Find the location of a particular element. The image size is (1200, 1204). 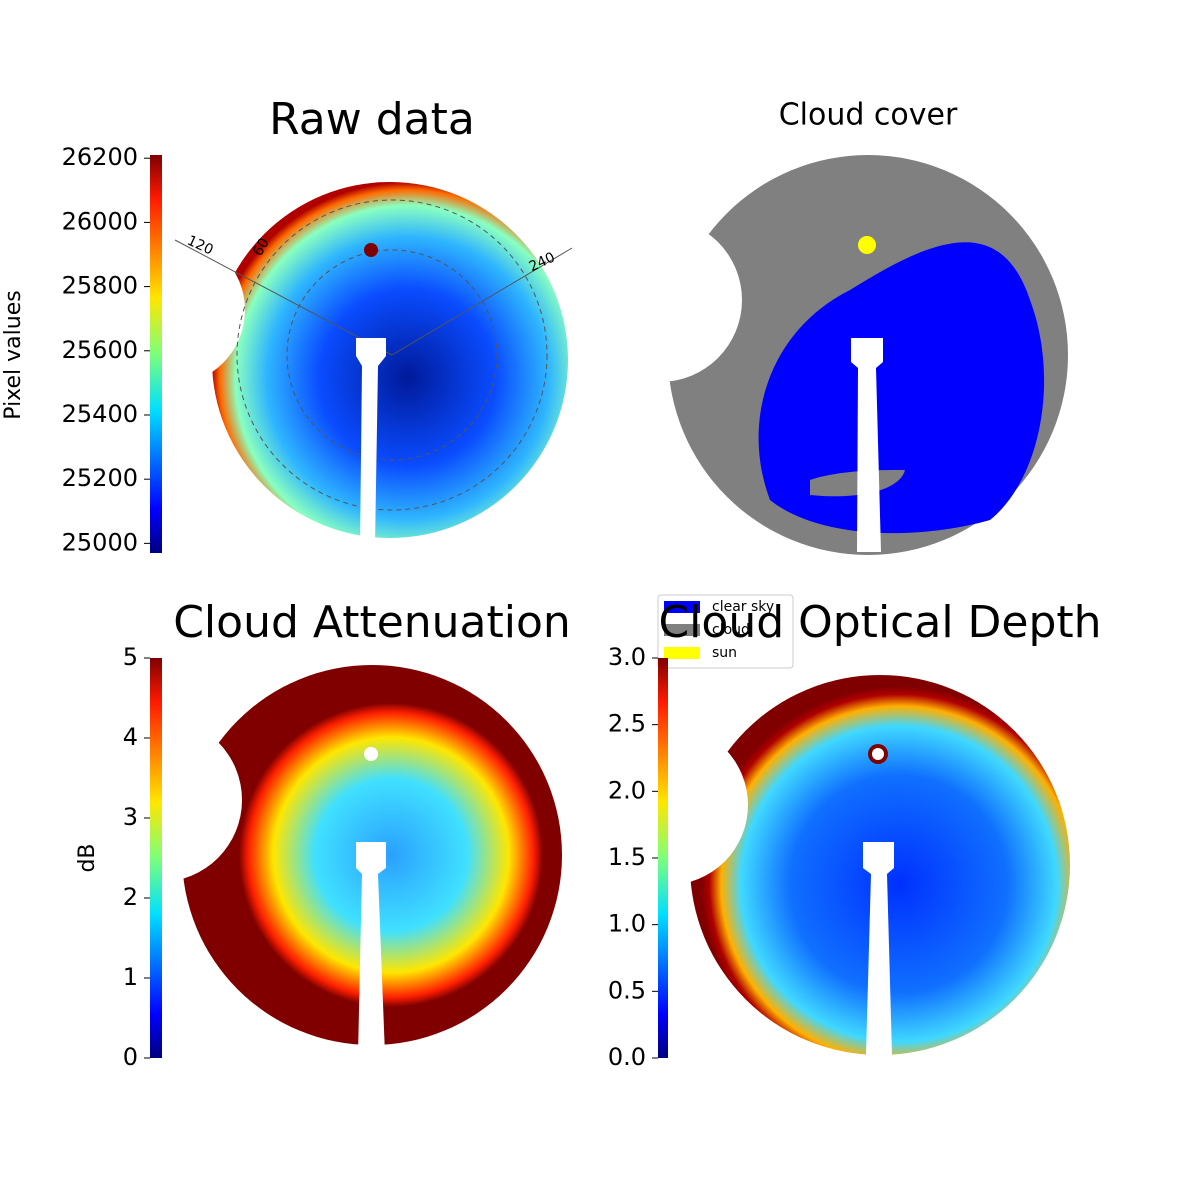

colorbar-tick-label: 1.0 is located at coordinates (627, 924).